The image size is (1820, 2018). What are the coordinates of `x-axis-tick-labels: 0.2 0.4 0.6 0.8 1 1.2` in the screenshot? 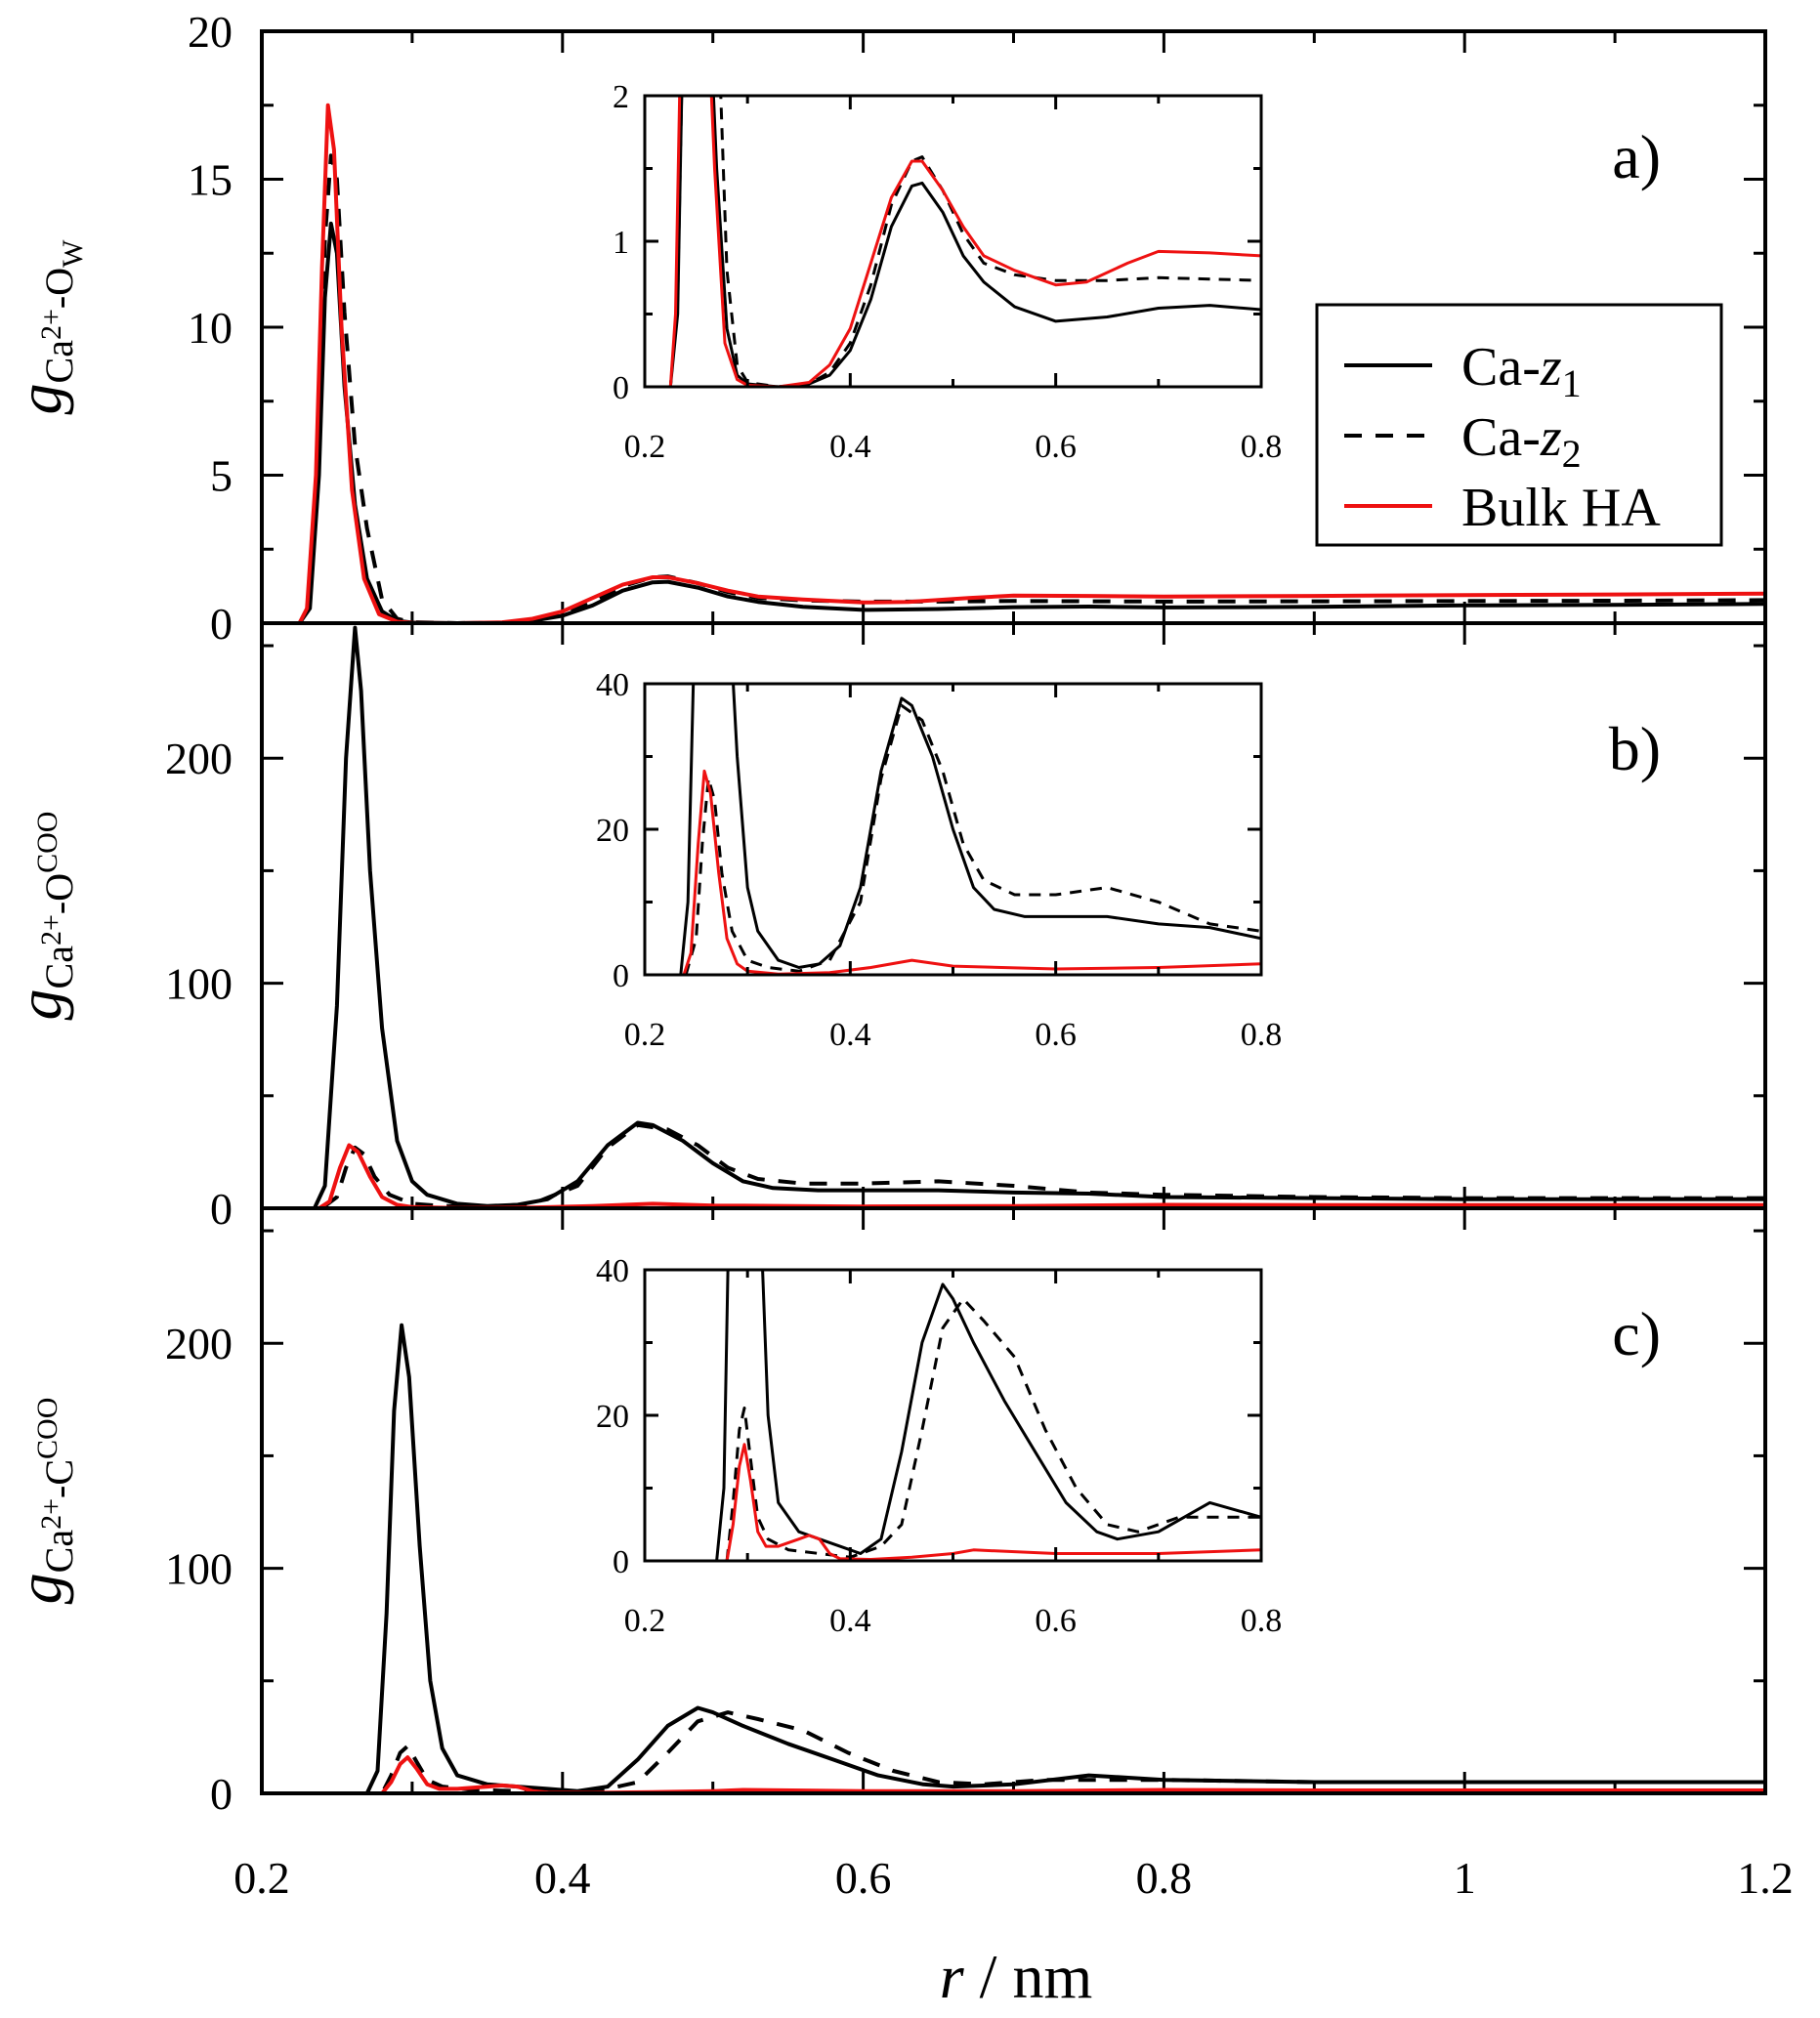 It's located at (1013, 1878).